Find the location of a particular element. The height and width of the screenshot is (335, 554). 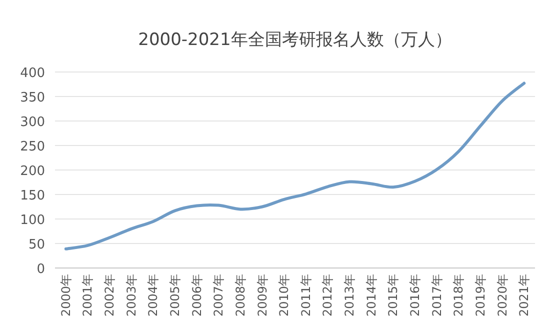

x-tick-label: 2008年 is located at coordinates (240, 295).